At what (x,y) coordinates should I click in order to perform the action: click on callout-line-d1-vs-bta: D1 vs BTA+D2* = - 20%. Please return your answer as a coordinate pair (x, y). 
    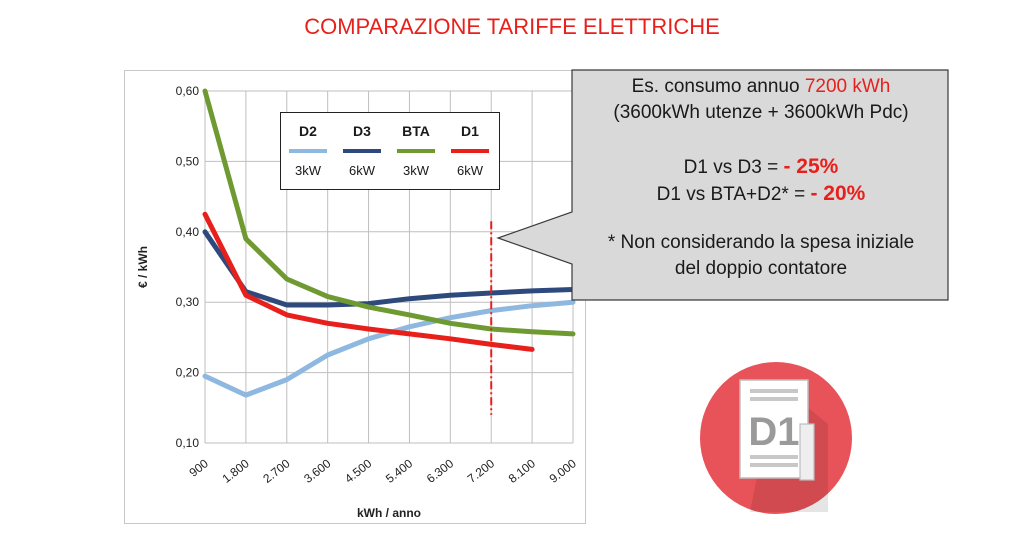
    Looking at the image, I should click on (761, 193).